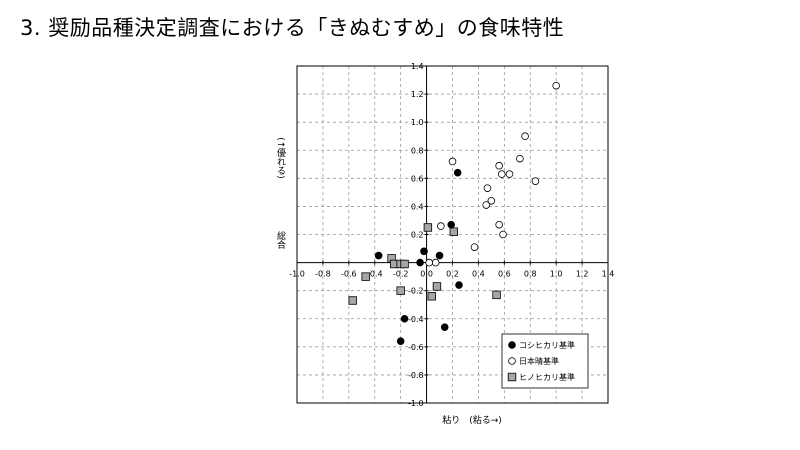 The height and width of the screenshot is (450, 800). I want to click on legend-label: ヒノヒカリ基準, so click(547, 377).